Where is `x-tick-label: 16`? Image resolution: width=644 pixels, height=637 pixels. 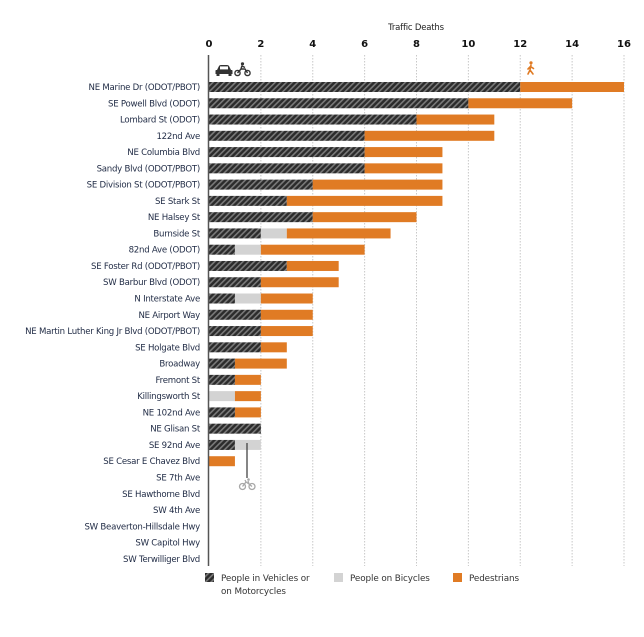
x-tick-label: 16 is located at coordinates (624, 44).